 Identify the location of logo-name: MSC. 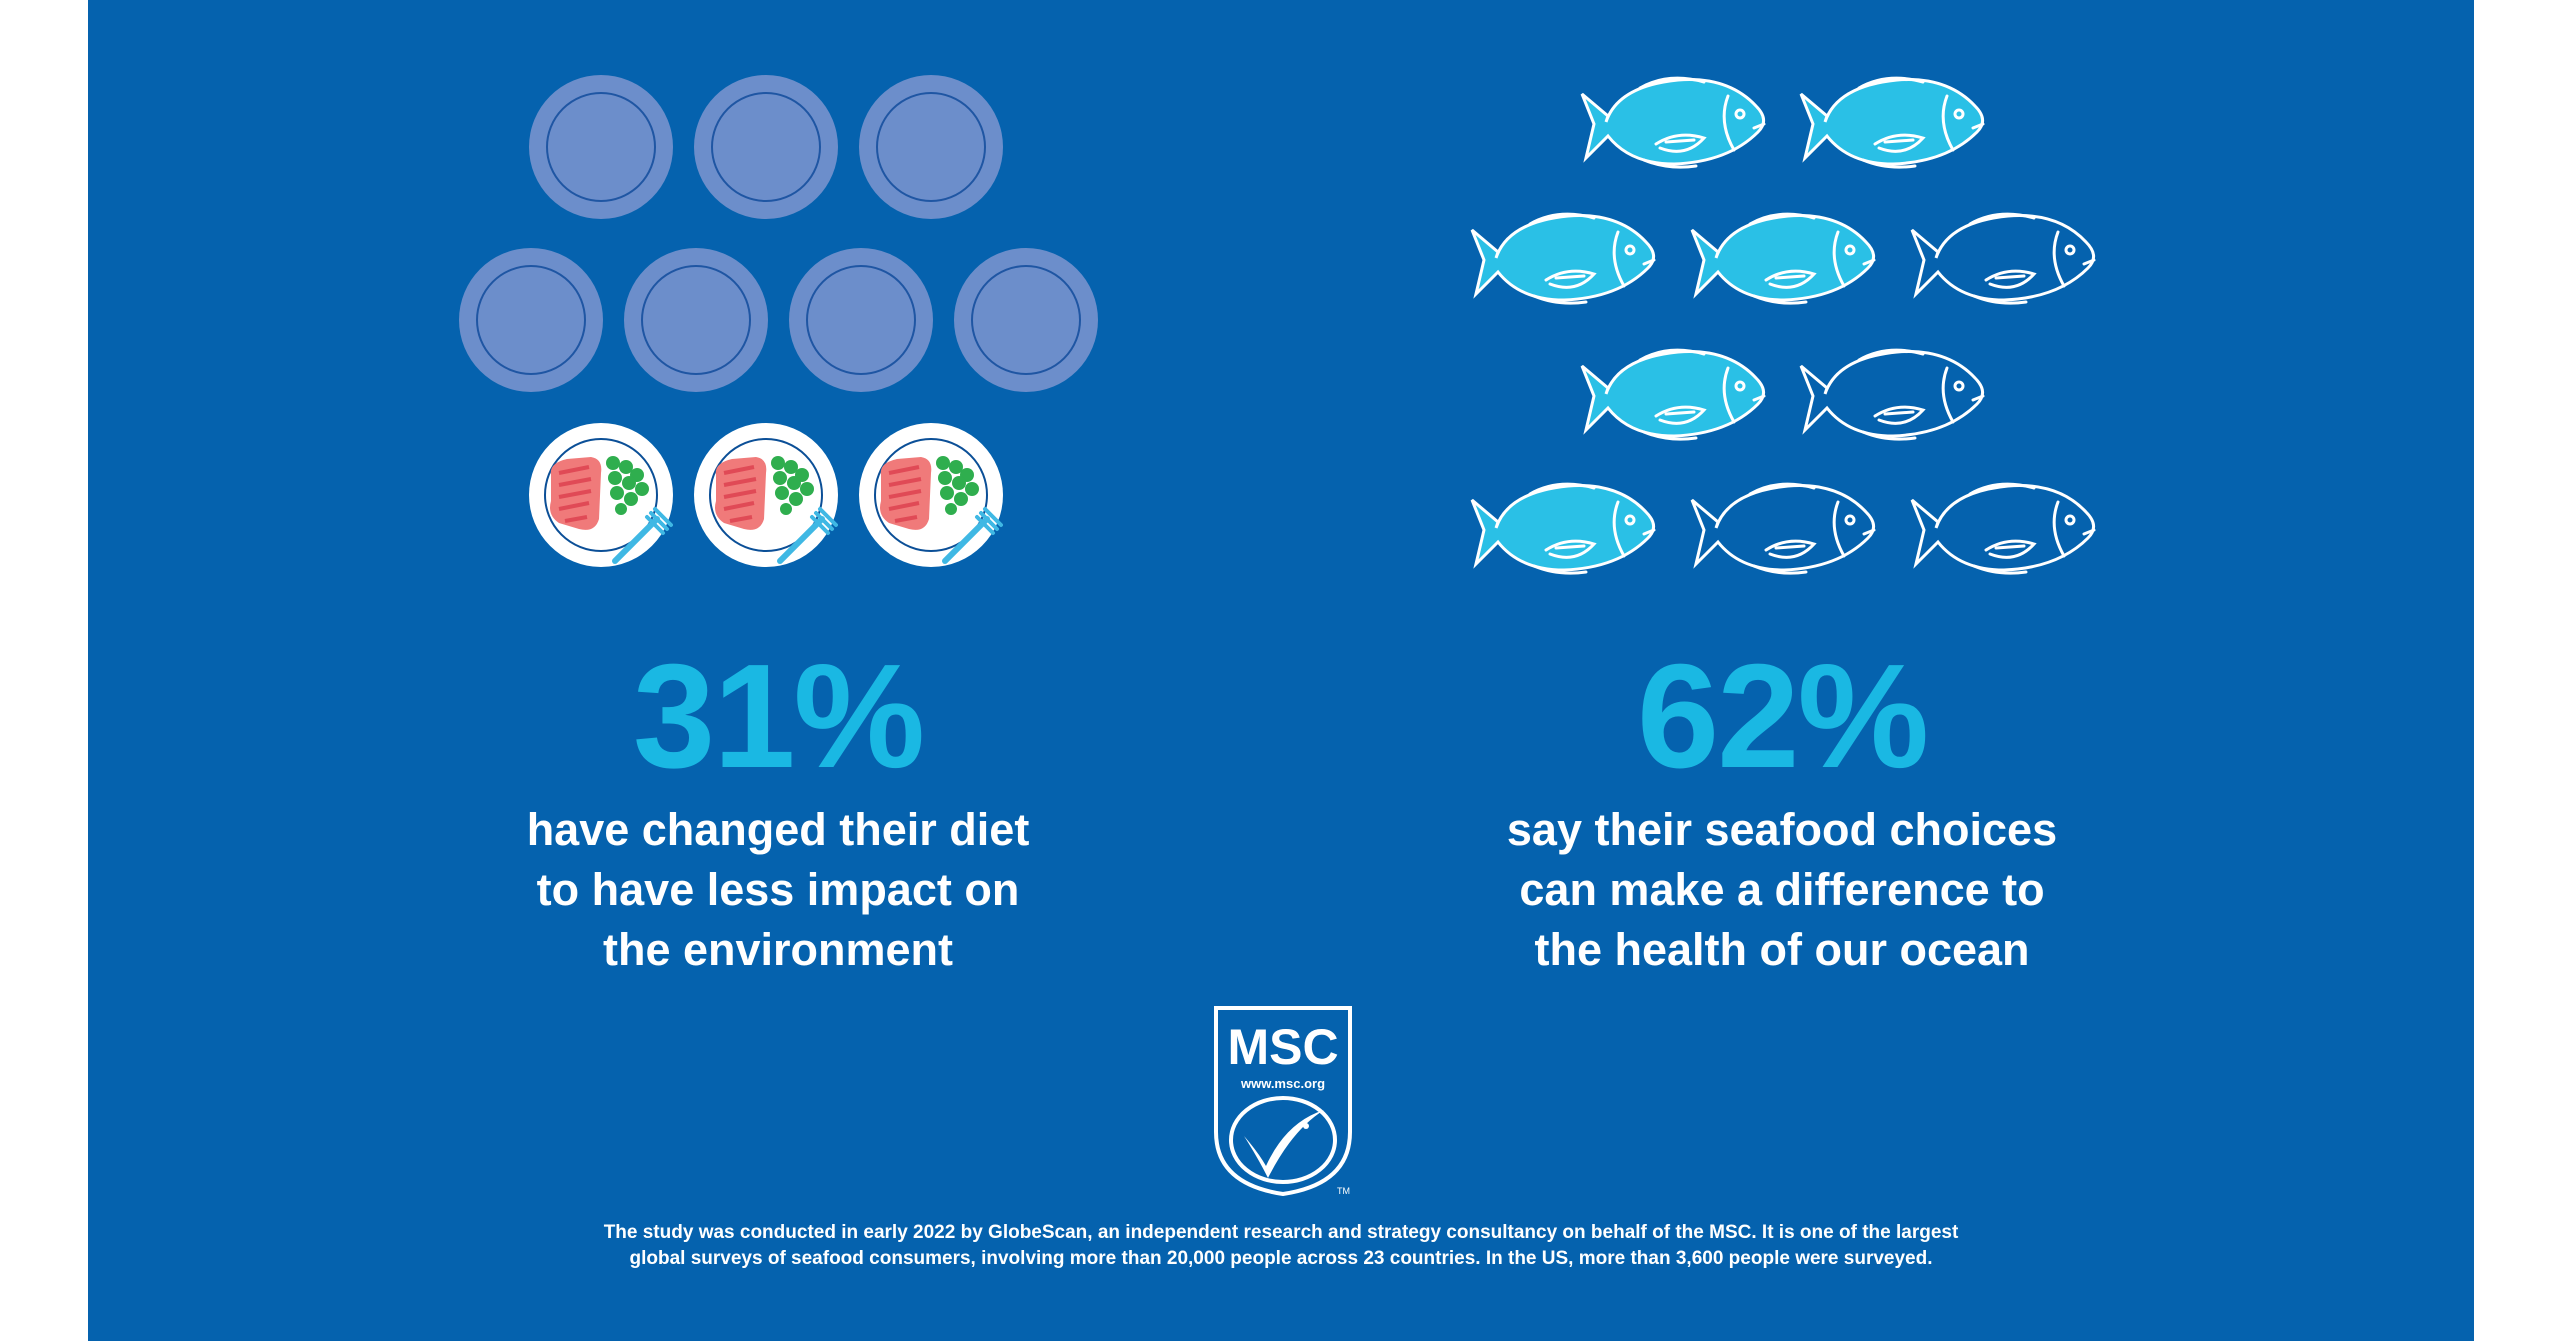
(1282, 1047).